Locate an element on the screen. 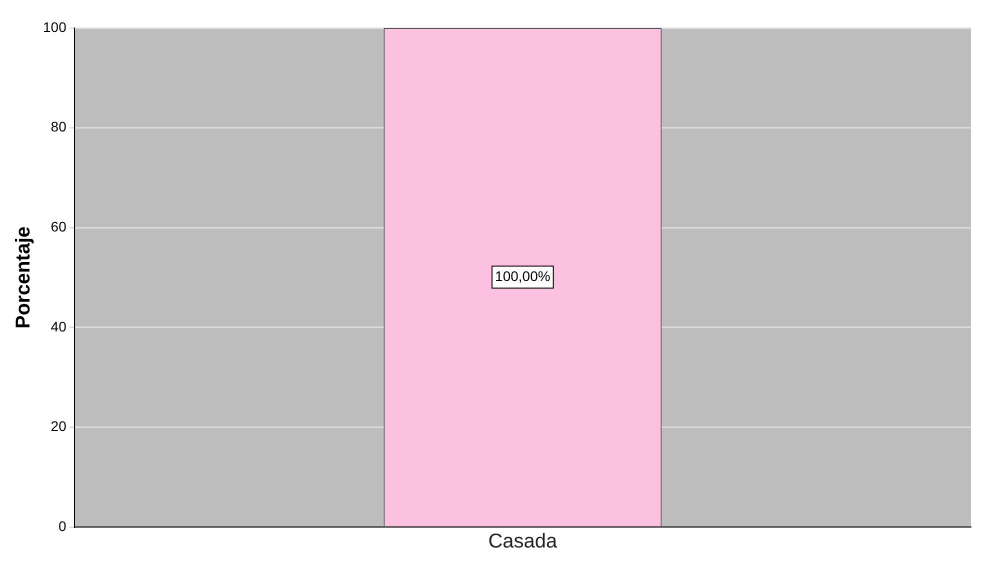 The height and width of the screenshot is (565, 994). y-tick-label: 40 is located at coordinates (58, 326).